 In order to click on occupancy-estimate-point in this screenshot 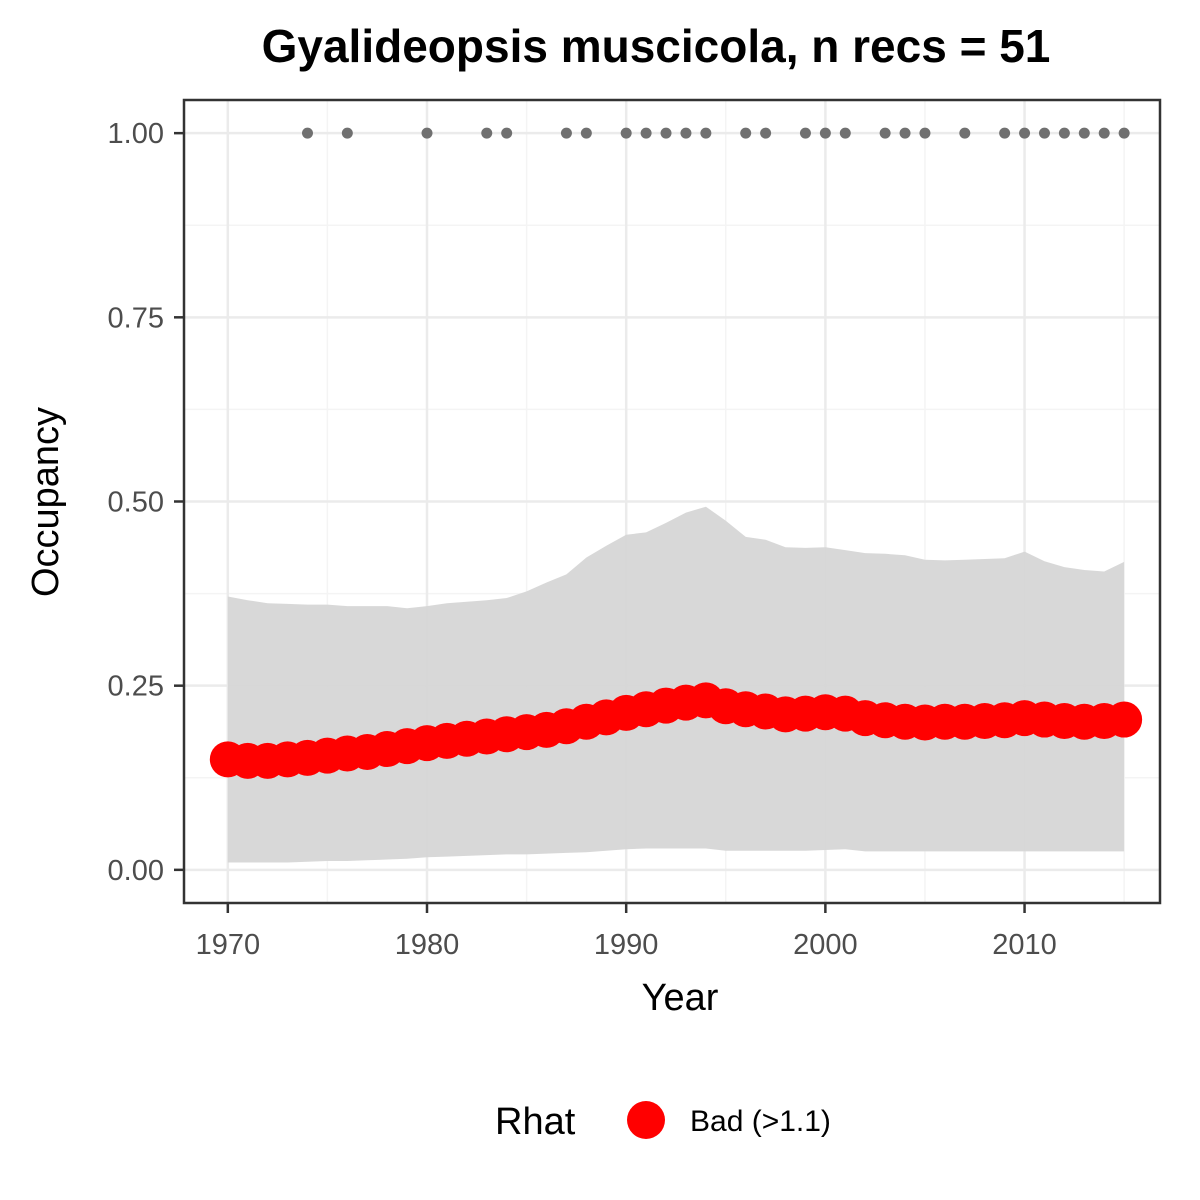, I will do `click(1124, 719)`.